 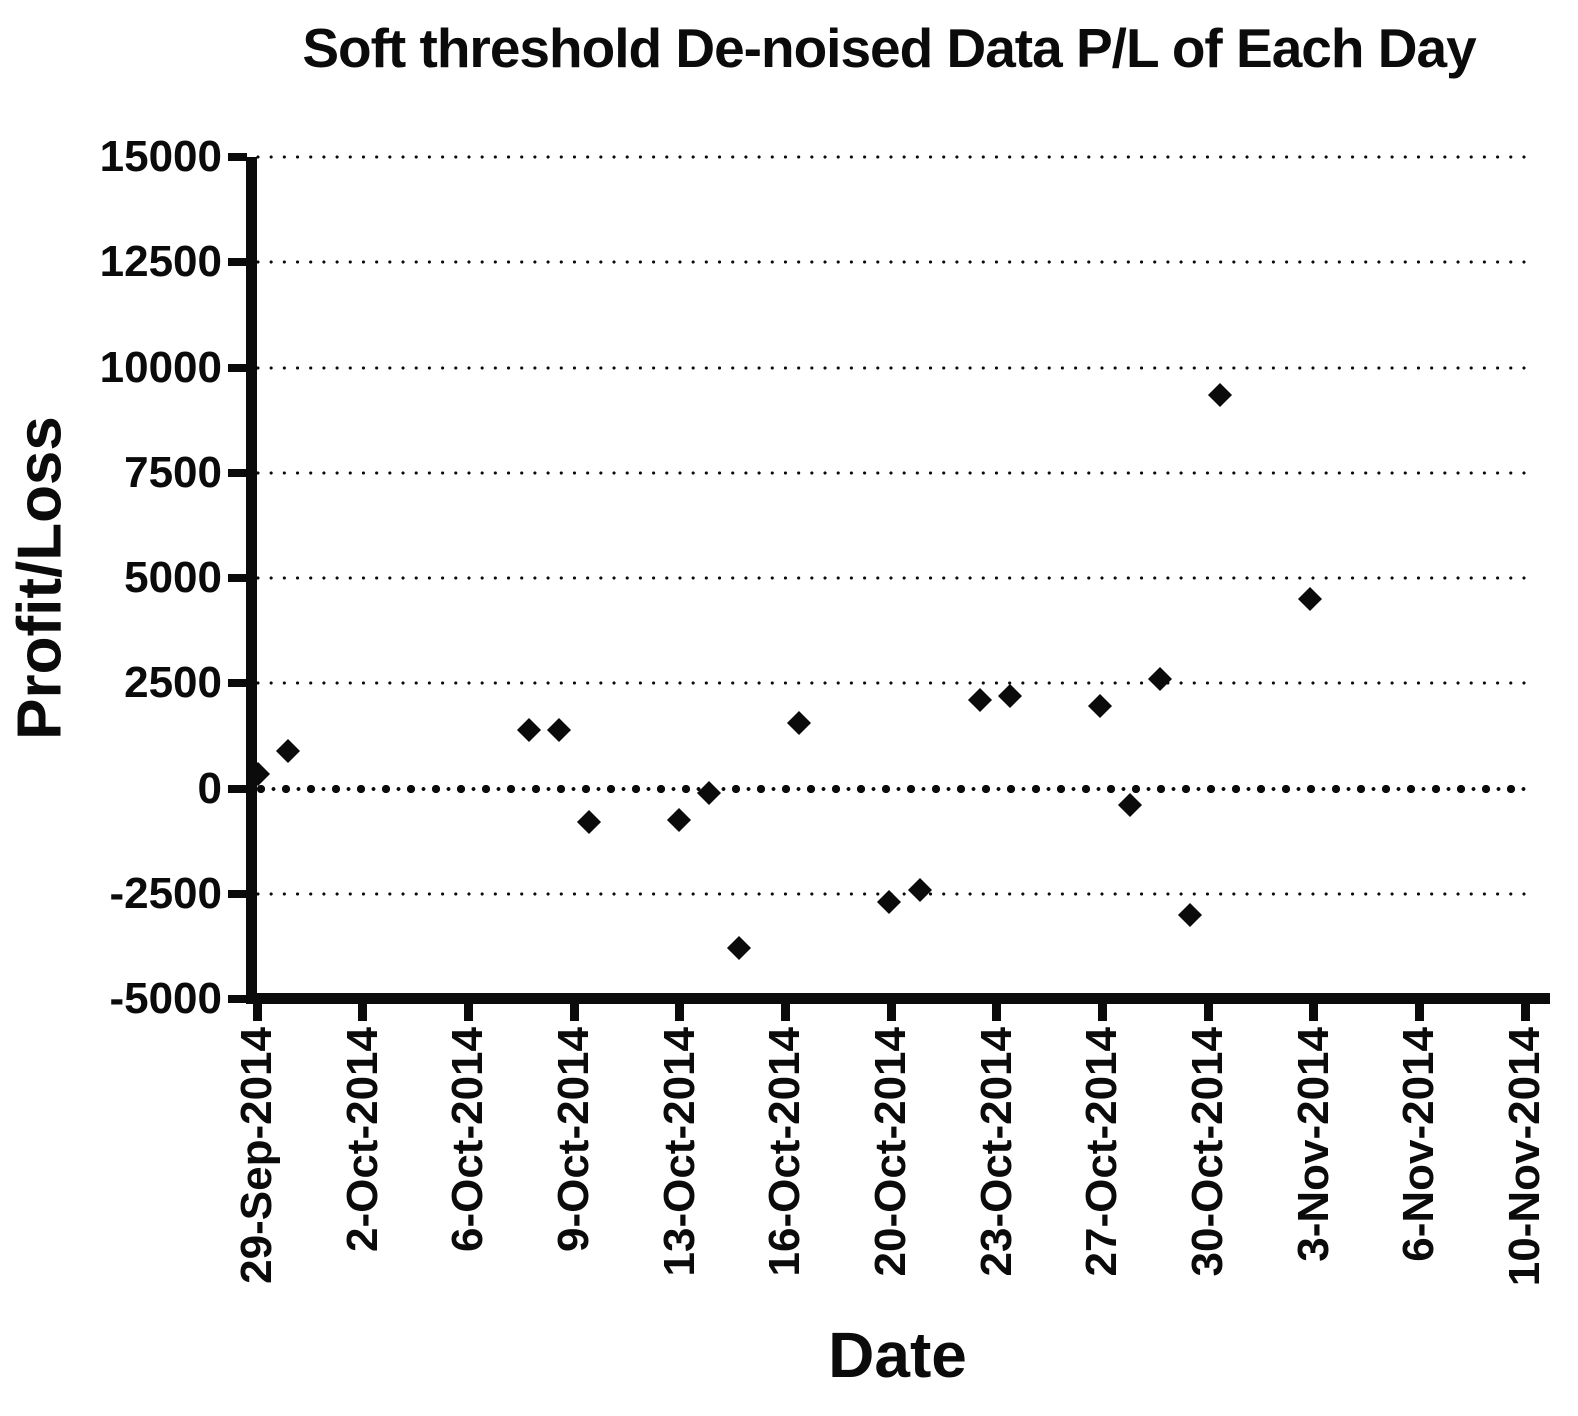 What do you see at coordinates (173, 683) in the screenshot?
I see `y-tick-label: 2500` at bounding box center [173, 683].